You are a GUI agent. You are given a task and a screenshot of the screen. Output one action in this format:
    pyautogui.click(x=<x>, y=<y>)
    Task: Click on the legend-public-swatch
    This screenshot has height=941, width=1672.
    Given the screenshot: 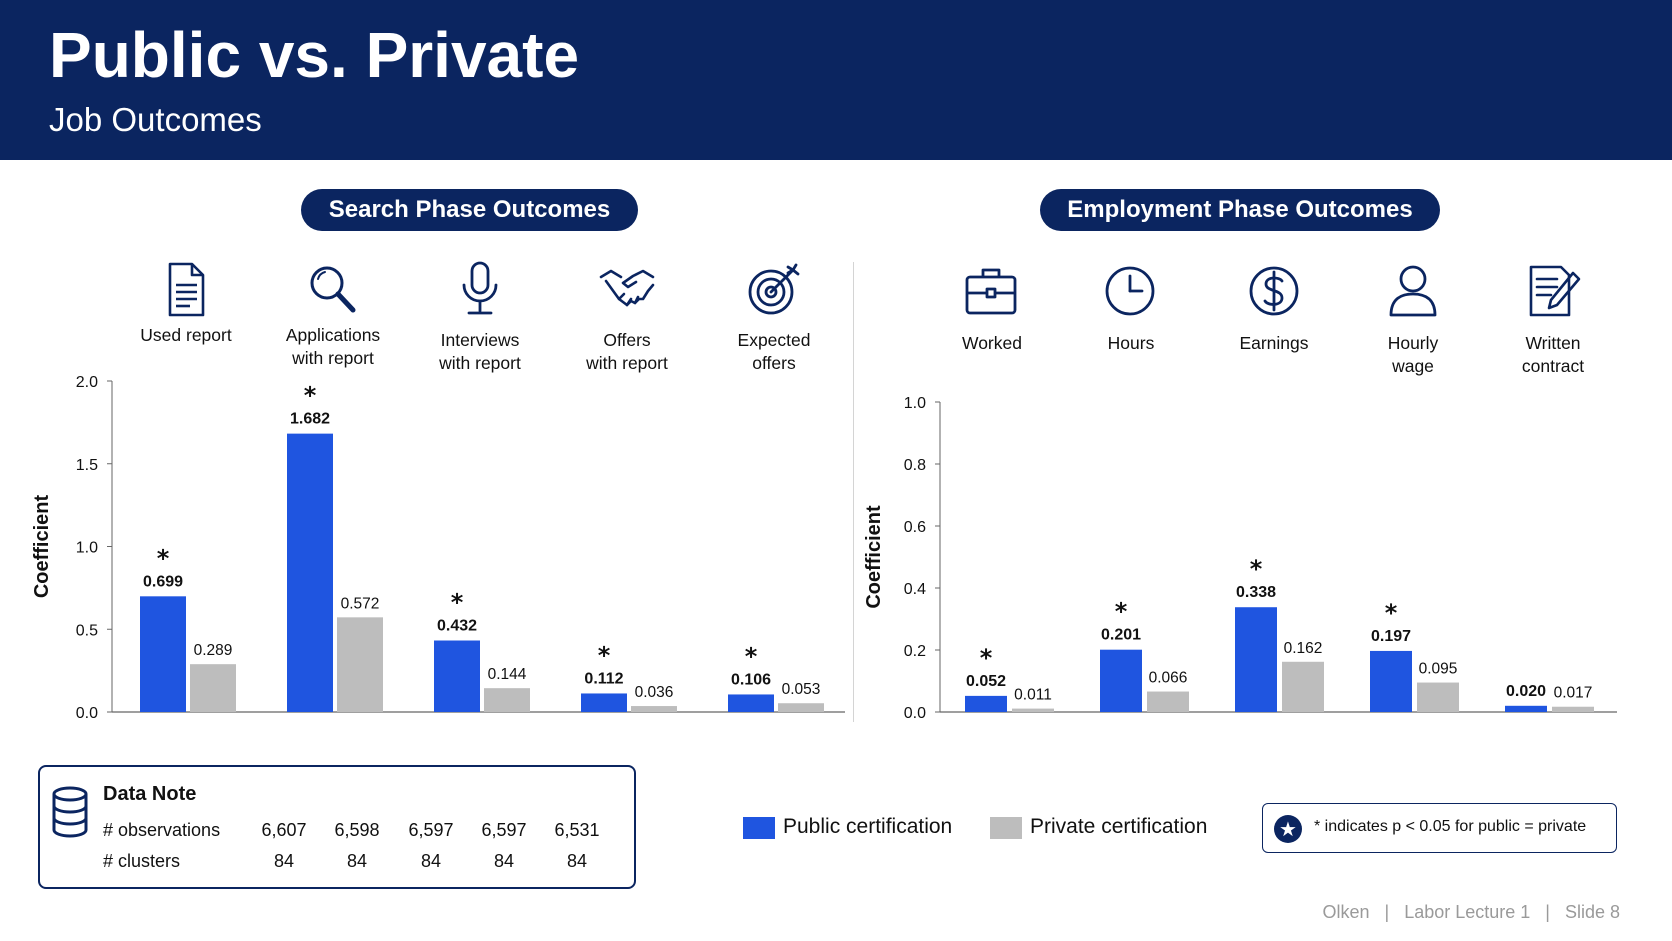 What is the action you would take?
    pyautogui.click(x=759, y=828)
    